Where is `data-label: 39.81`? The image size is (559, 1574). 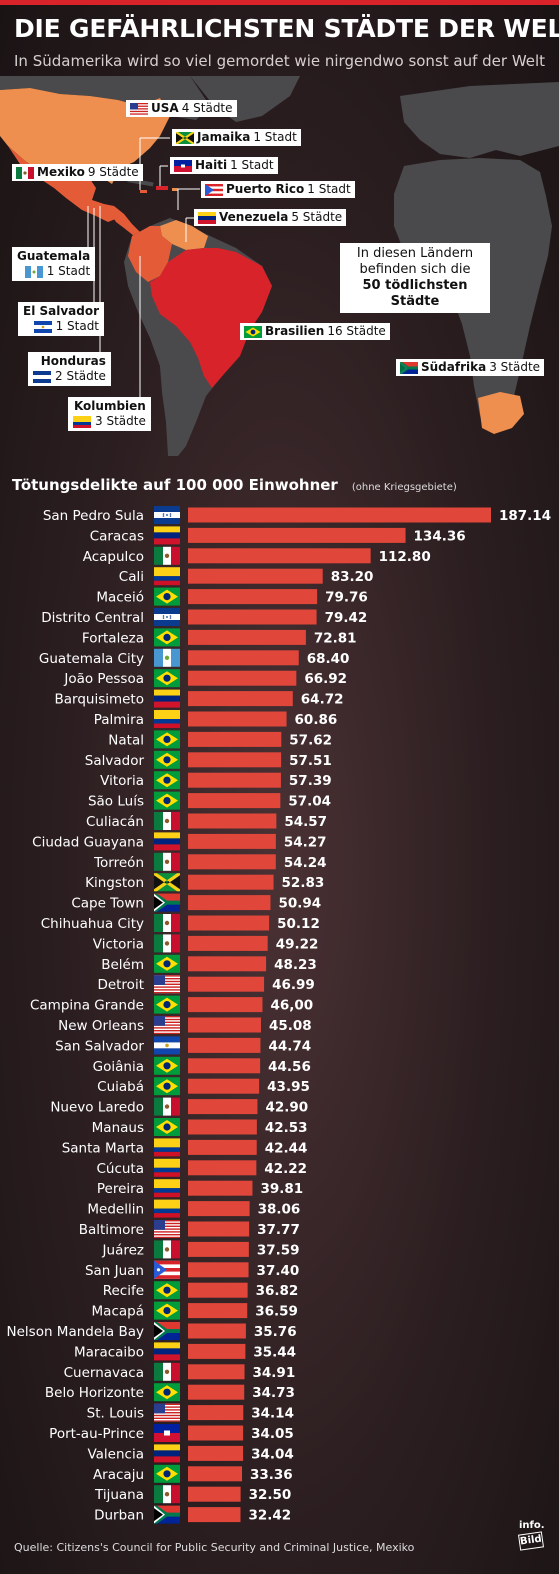
data-label: 39.81 is located at coordinates (281, 1189).